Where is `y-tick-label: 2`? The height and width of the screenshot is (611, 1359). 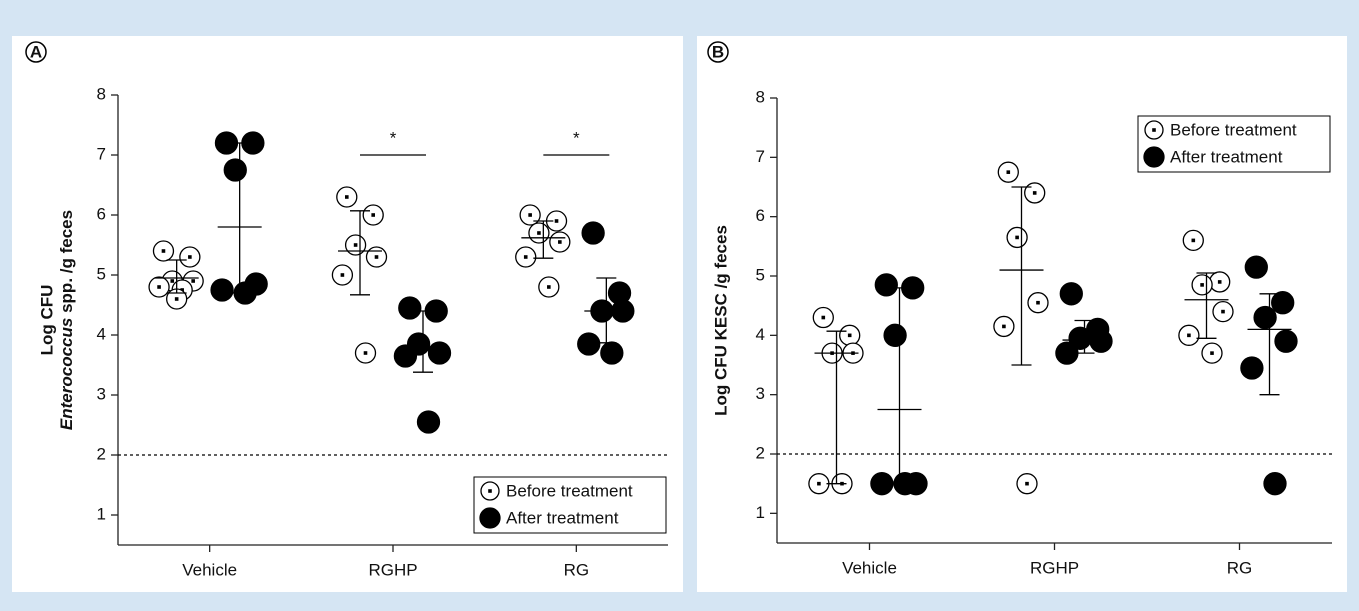
y-tick-label: 2 is located at coordinates (760, 452).